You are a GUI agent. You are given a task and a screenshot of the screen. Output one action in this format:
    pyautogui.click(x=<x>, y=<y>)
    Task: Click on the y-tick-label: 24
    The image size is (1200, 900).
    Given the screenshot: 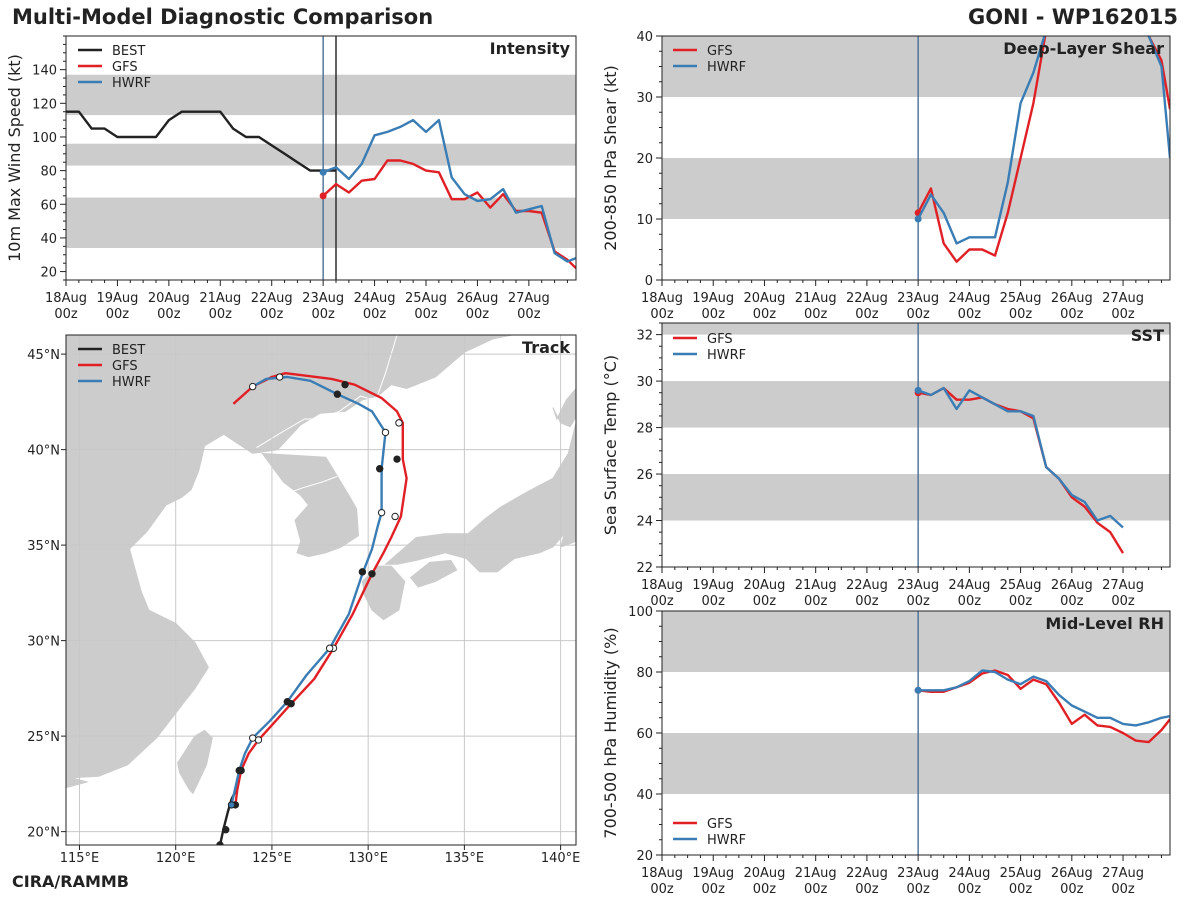 What is the action you would take?
    pyautogui.click(x=644, y=522)
    